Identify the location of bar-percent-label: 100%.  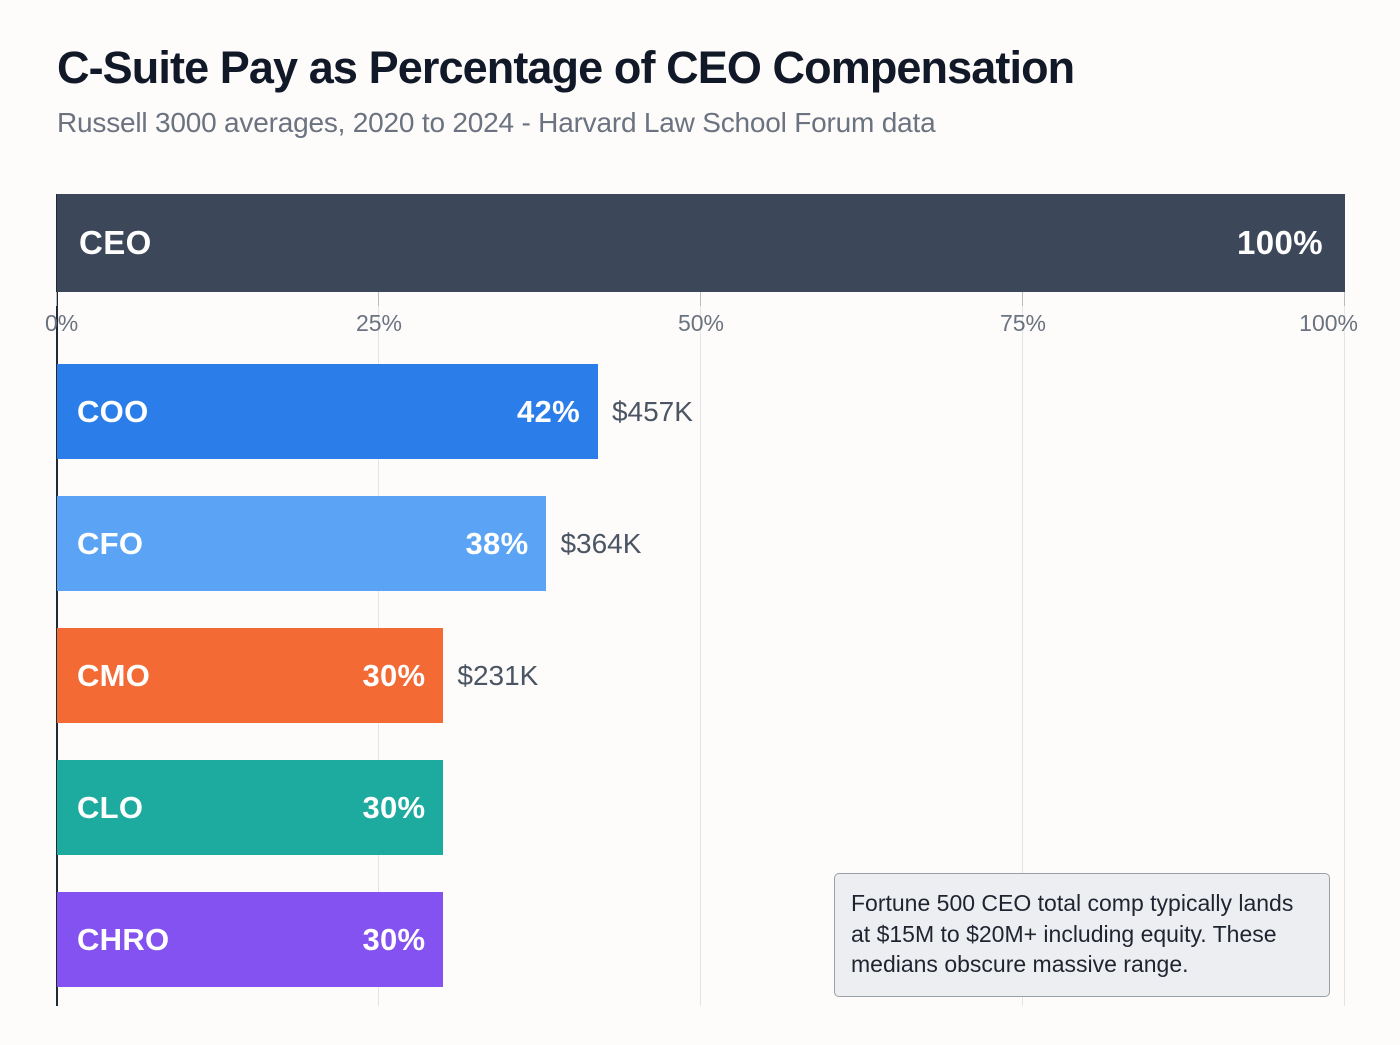
(1279, 242).